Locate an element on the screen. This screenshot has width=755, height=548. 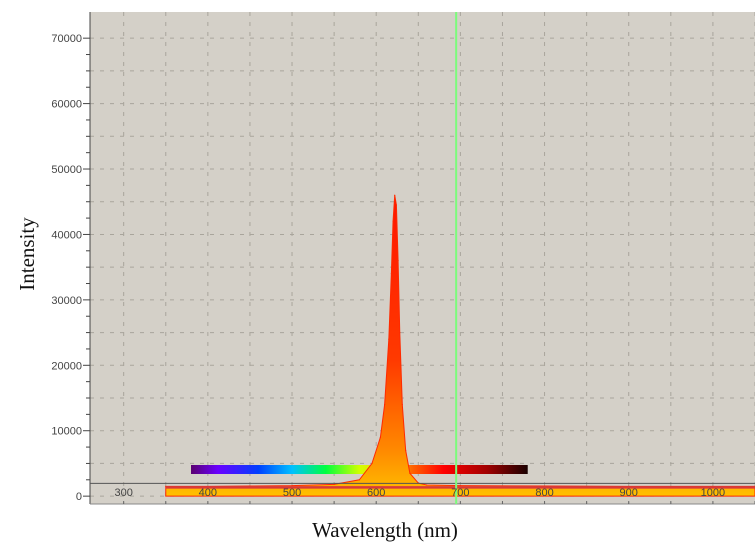
y-tick-label: 10000 is located at coordinates (66, 432).